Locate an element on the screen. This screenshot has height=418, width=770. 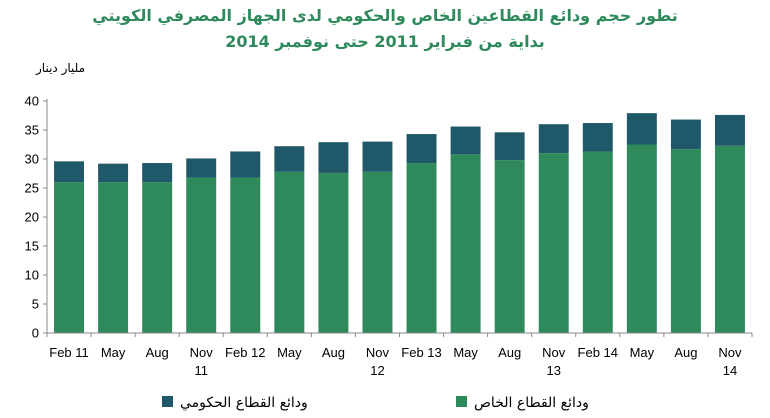
y-tick-label: 25 is located at coordinates (32, 188).